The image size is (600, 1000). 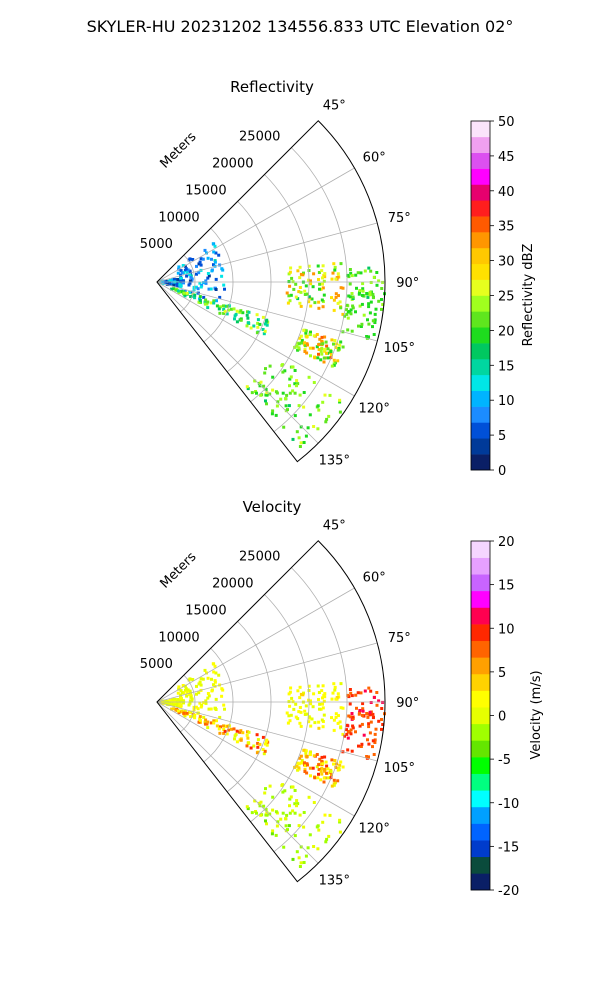 I want to click on velocity-colorbar-tick-label: 15, so click(x=506, y=586).